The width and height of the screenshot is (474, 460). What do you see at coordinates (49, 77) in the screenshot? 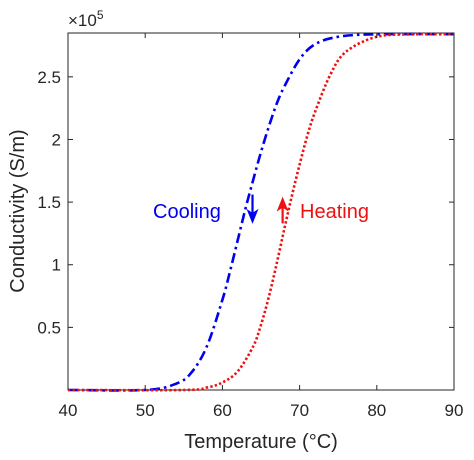
I see `y-tick-label: 2.5` at bounding box center [49, 77].